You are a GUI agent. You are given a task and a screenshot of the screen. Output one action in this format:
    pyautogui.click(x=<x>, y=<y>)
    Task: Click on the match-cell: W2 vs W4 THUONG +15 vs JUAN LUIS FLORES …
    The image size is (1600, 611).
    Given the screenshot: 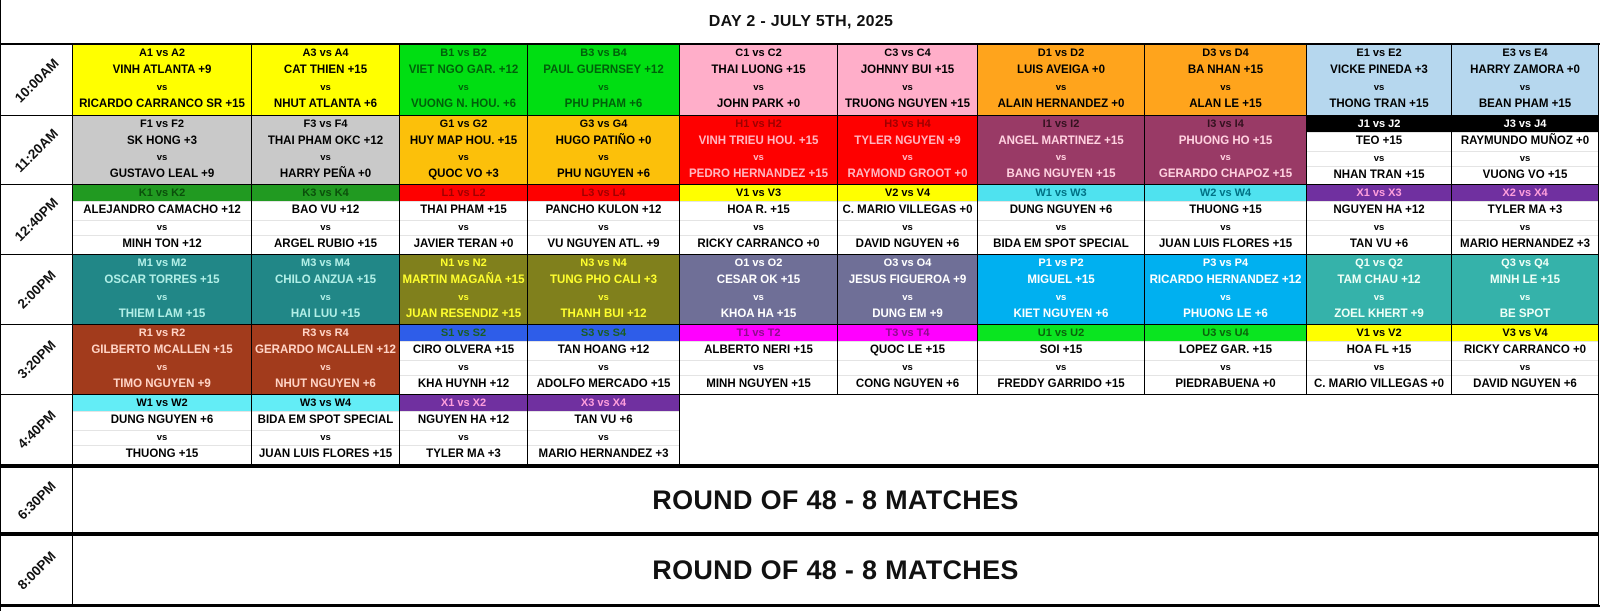 What is the action you would take?
    pyautogui.click(x=1226, y=220)
    